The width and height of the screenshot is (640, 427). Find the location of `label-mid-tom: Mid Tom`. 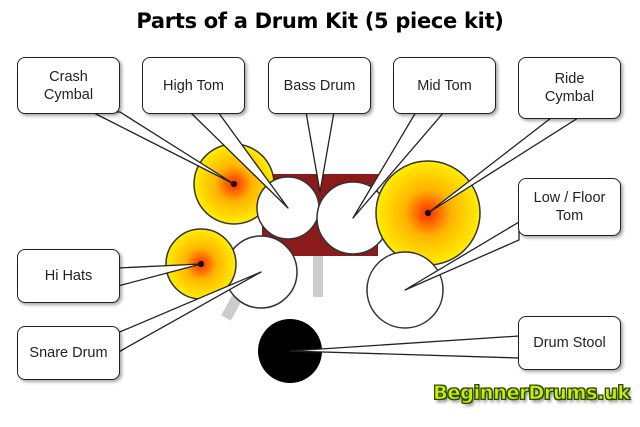

label-mid-tom: Mid Tom is located at coordinates (444, 85).